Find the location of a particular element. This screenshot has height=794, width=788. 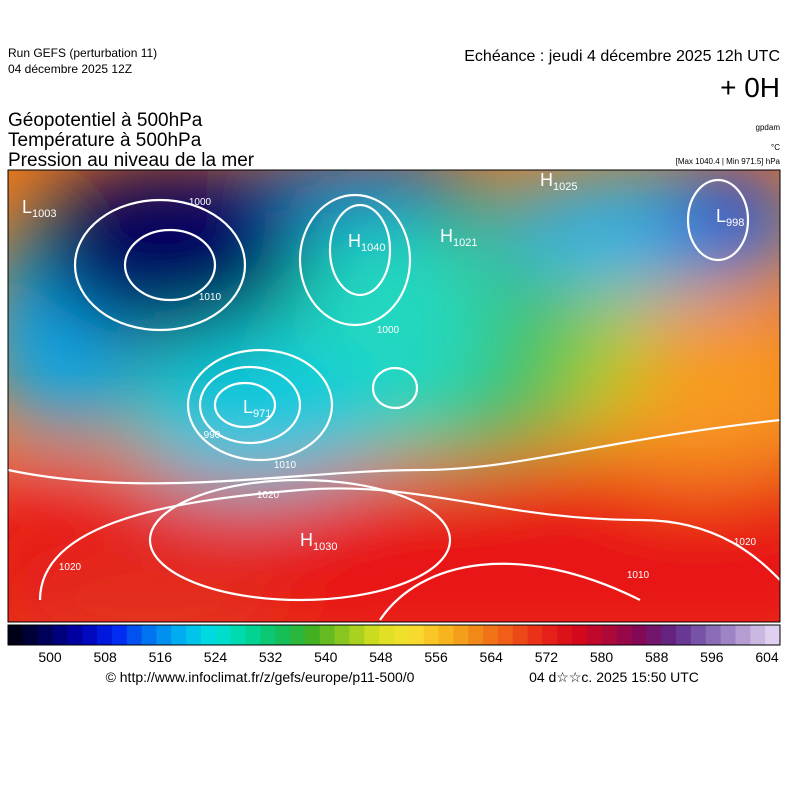

pressure-center: L998 is located at coordinates (730, 217).